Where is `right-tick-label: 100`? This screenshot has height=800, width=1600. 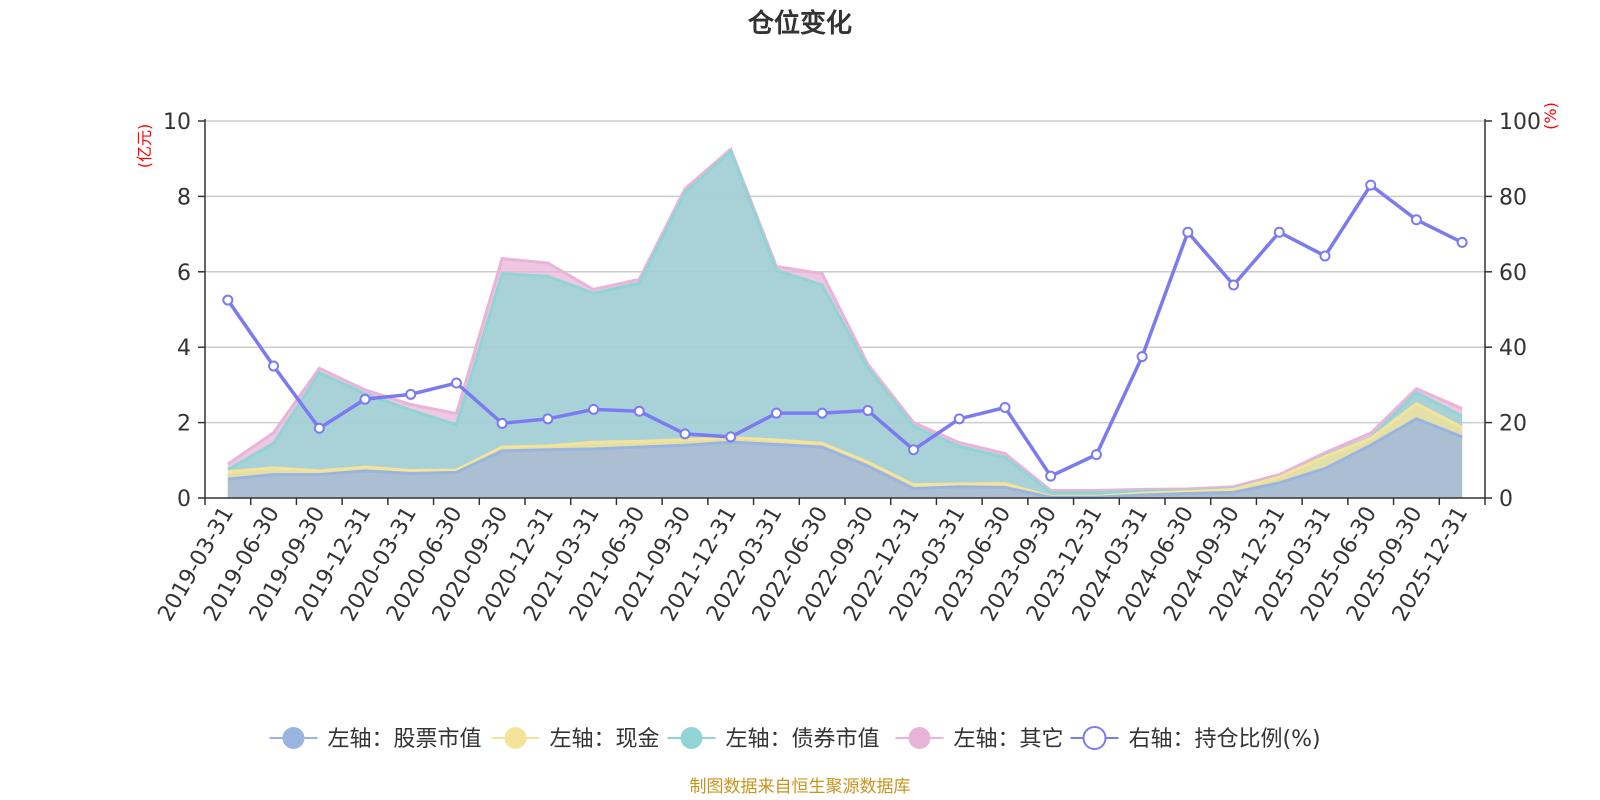 right-tick-label: 100 is located at coordinates (1520, 122).